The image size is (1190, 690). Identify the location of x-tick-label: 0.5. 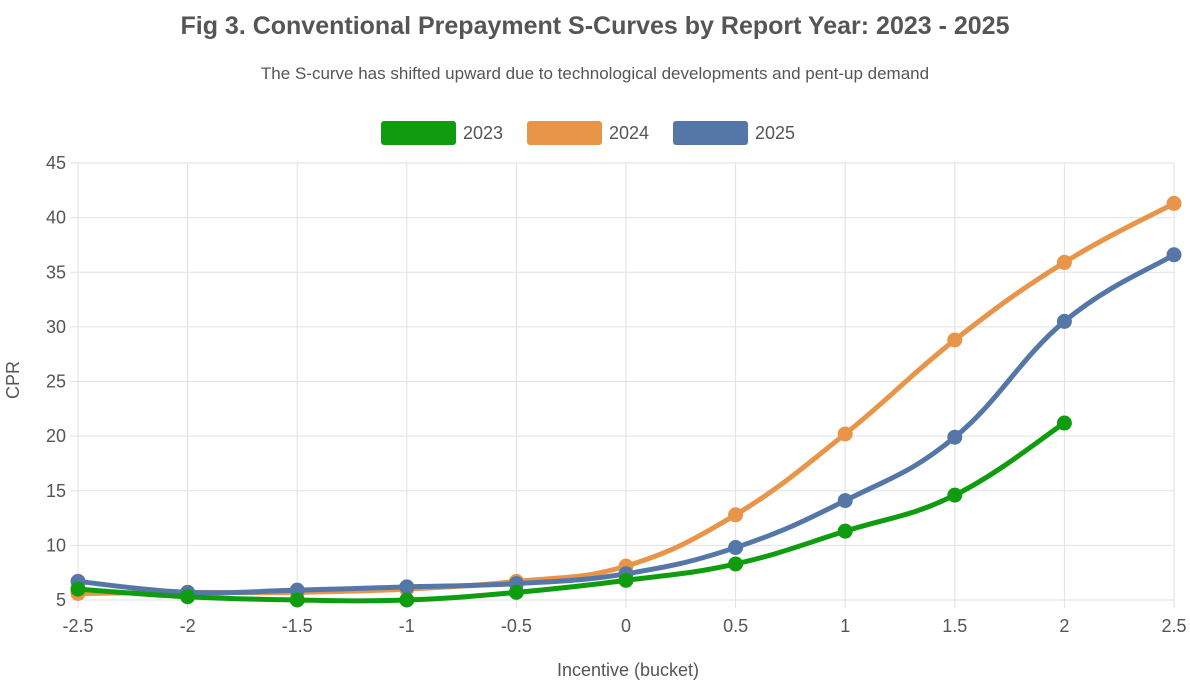
(735, 626).